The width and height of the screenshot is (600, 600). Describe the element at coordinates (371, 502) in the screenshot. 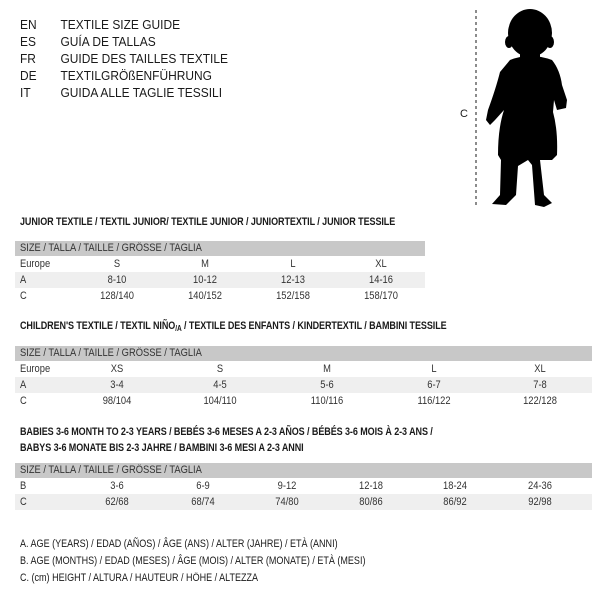

I see `table-cell: 80/86` at that location.